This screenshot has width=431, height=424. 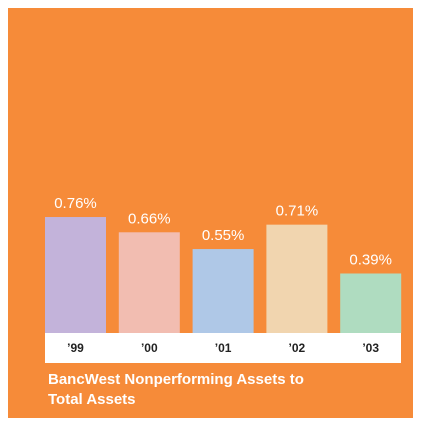 What do you see at coordinates (75, 203) in the screenshot?
I see `value-label: 0.76%` at bounding box center [75, 203].